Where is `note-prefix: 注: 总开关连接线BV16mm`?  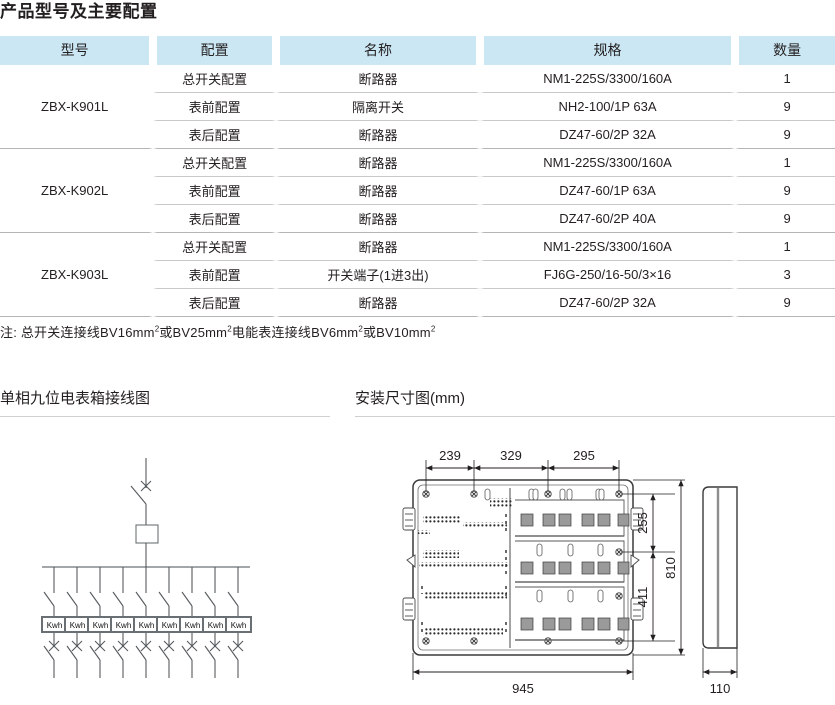
note-prefix: 注: 总开关连接线BV16mm is located at coordinates (77, 332).